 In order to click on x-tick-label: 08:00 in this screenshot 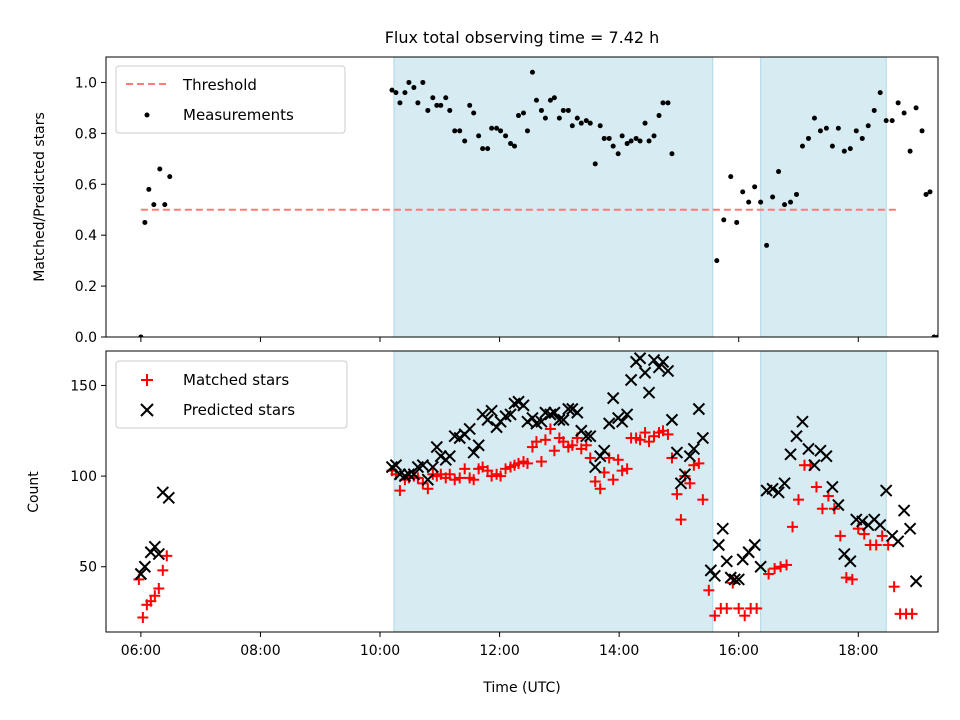, I will do `click(260, 651)`.